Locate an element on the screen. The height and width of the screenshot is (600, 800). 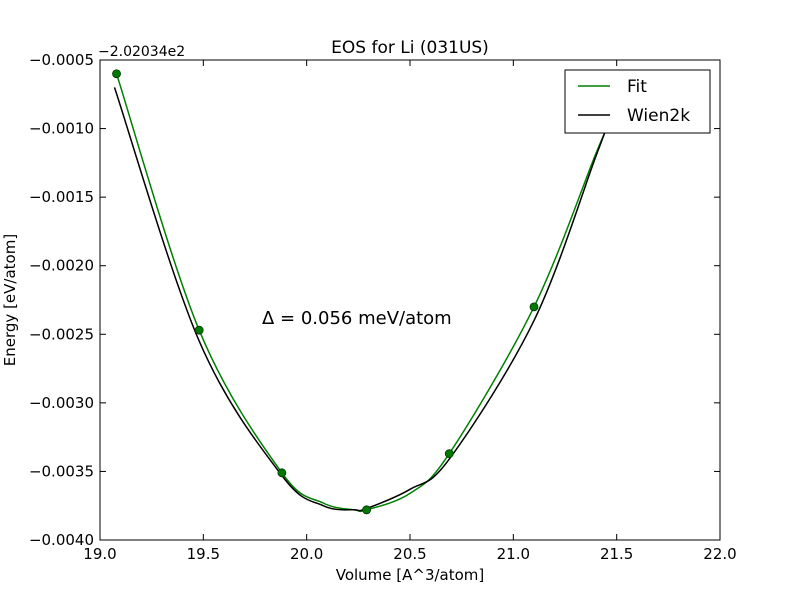
x-tick-label: 20.5 is located at coordinates (409, 554).